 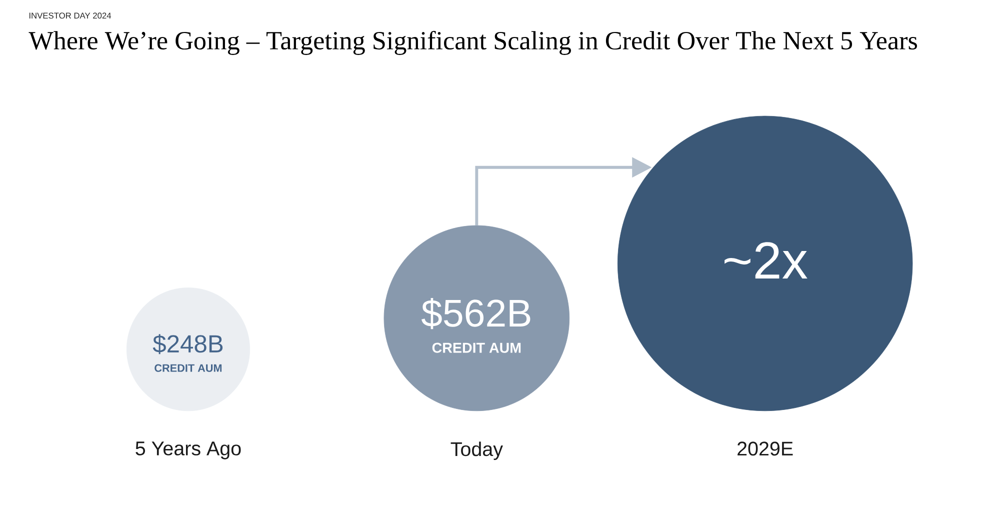 What do you see at coordinates (475, 314) in the screenshot?
I see `data-label: $562B` at bounding box center [475, 314].